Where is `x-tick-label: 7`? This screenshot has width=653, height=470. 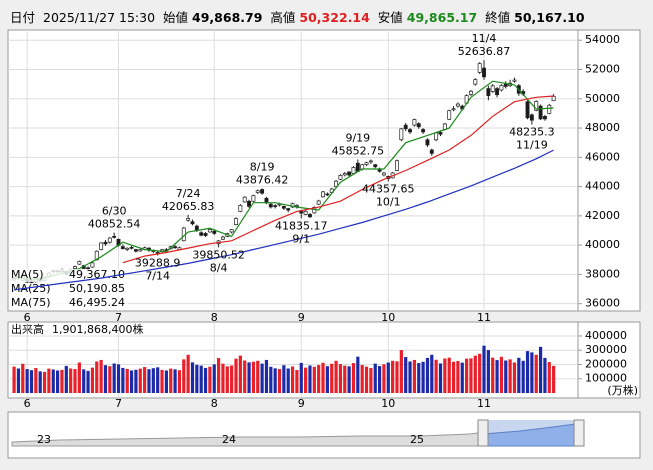
x-tick-label: 7 is located at coordinates (118, 317).